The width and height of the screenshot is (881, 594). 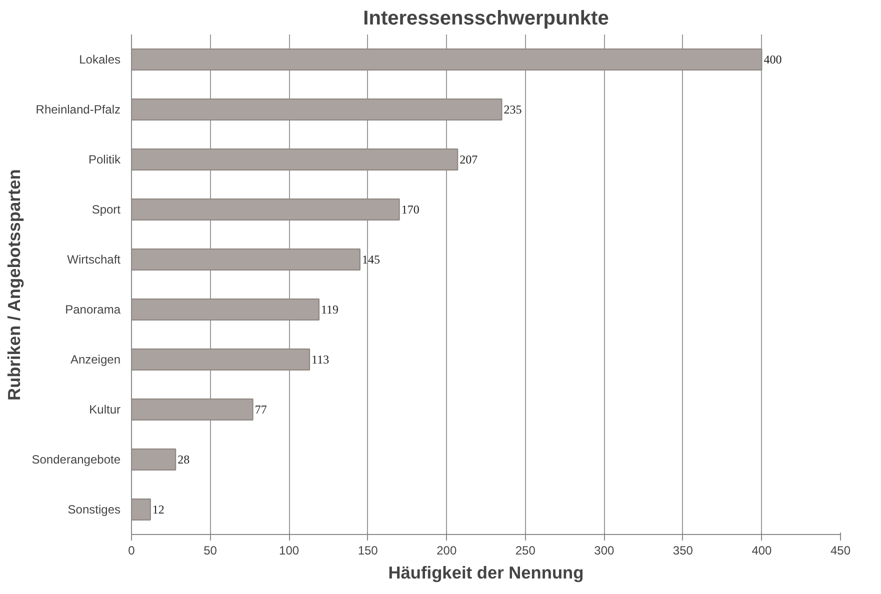 I want to click on x-tick-label: 100, so click(x=289, y=551).